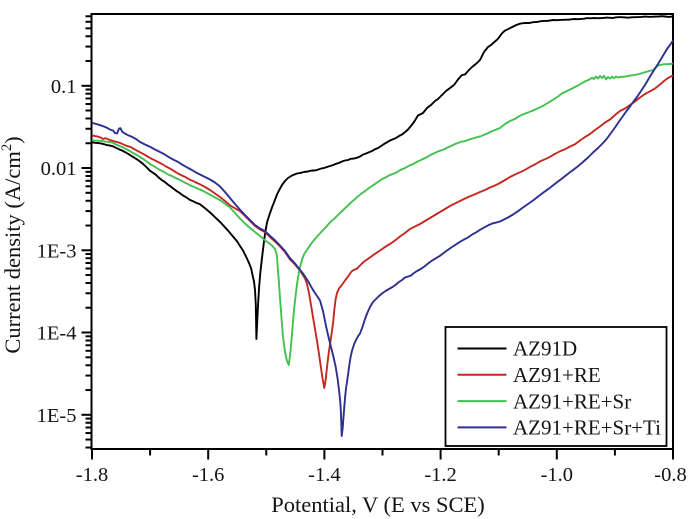 This screenshot has height=519, width=693. I want to click on svg-text: -1.0, so click(557, 475).